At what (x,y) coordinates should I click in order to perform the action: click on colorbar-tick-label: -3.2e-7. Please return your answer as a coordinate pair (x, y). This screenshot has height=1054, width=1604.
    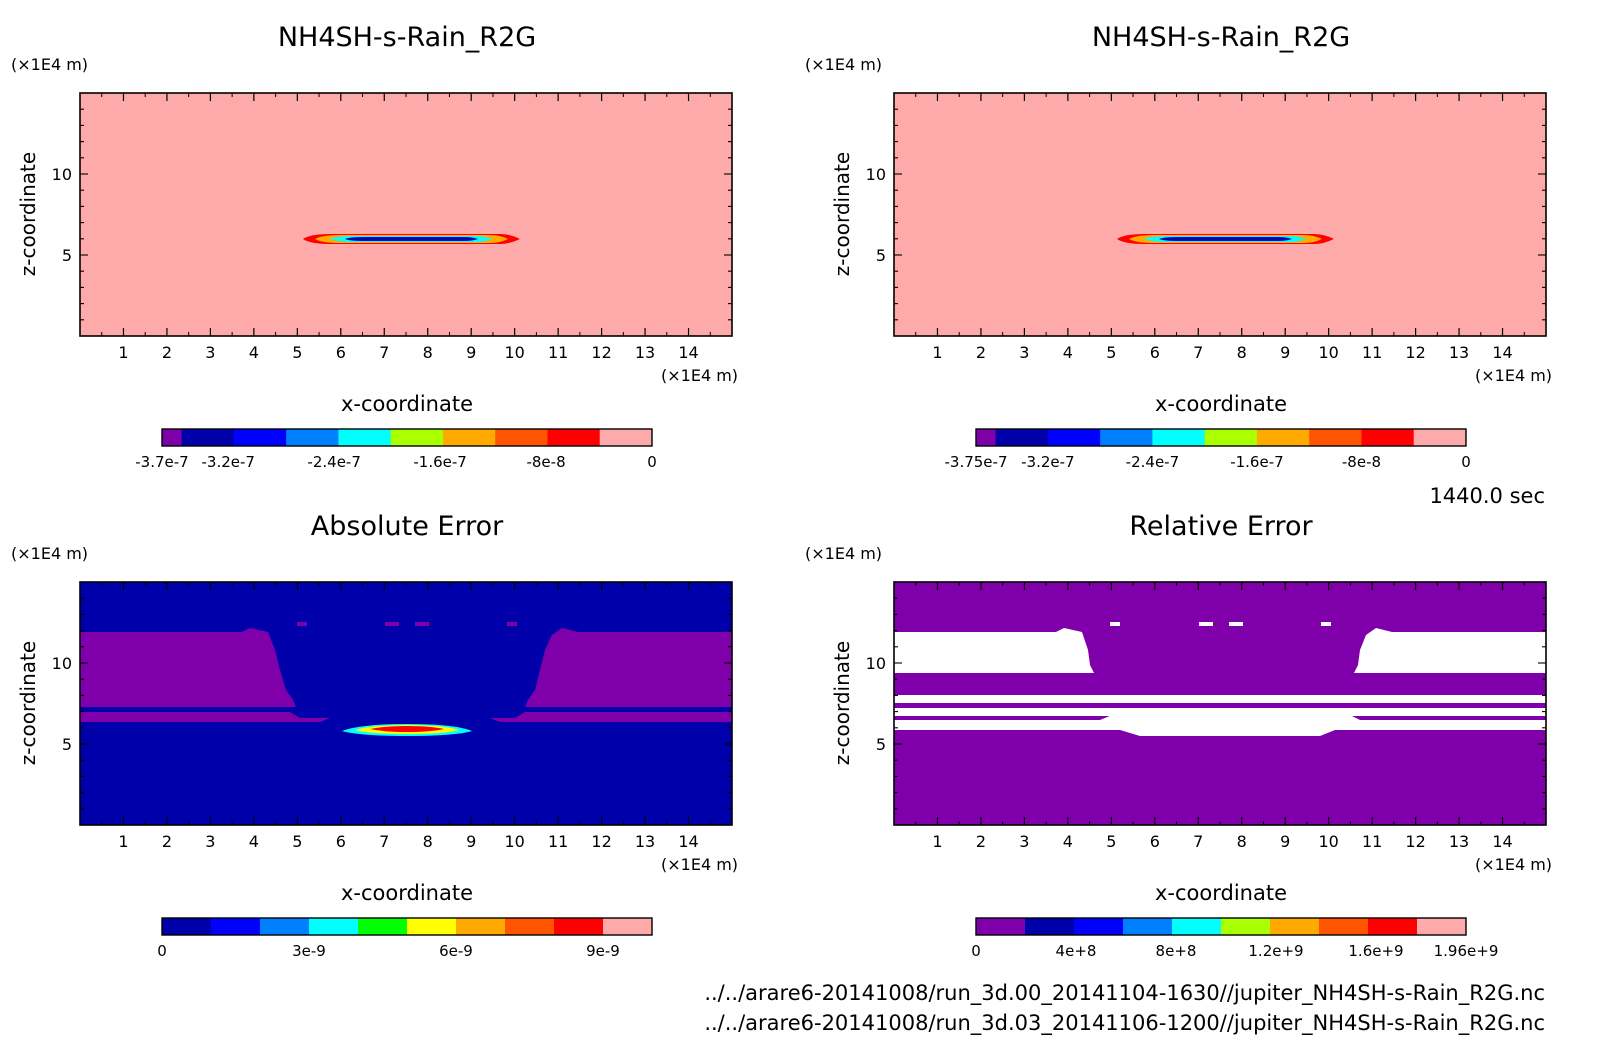
    Looking at the image, I should click on (1047, 462).